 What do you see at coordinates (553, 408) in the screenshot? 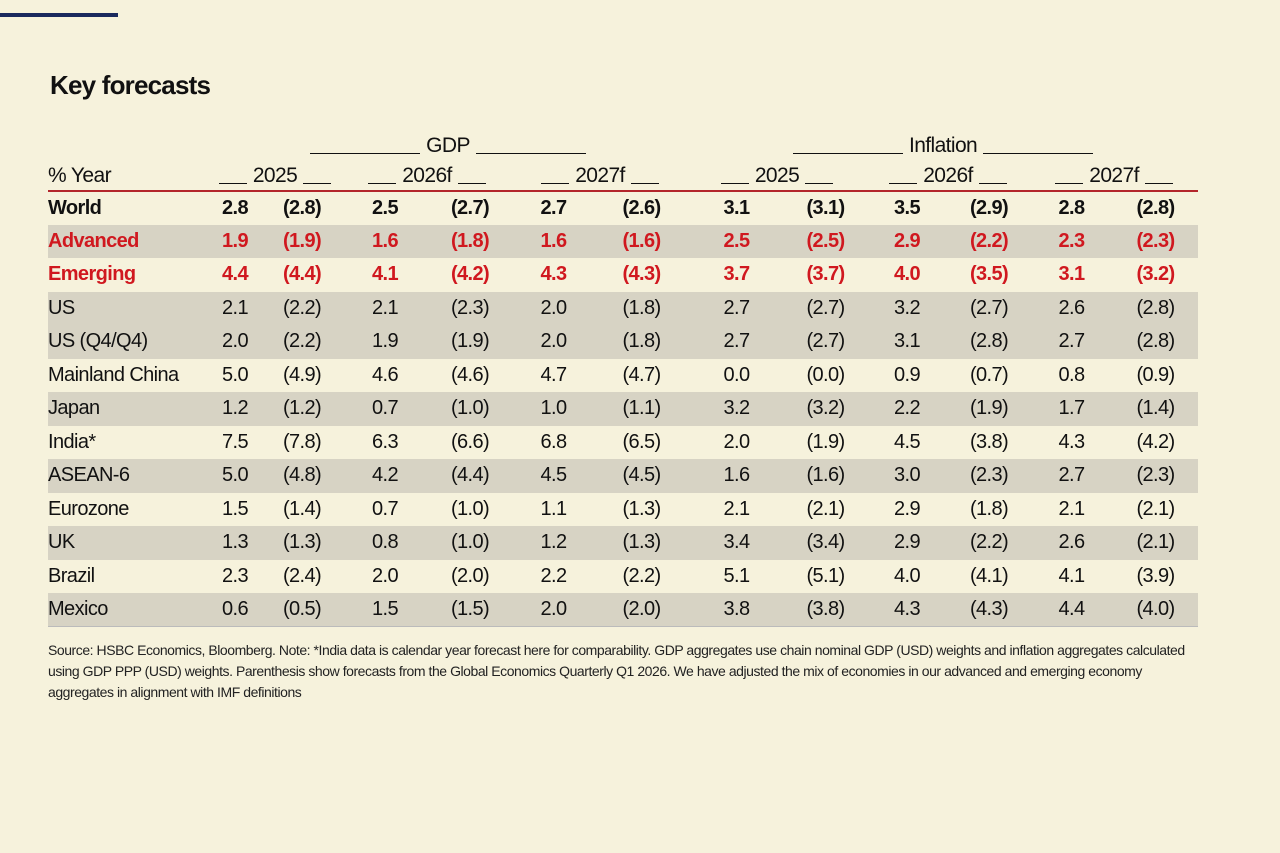
I see `cell: 1.0` at bounding box center [553, 408].